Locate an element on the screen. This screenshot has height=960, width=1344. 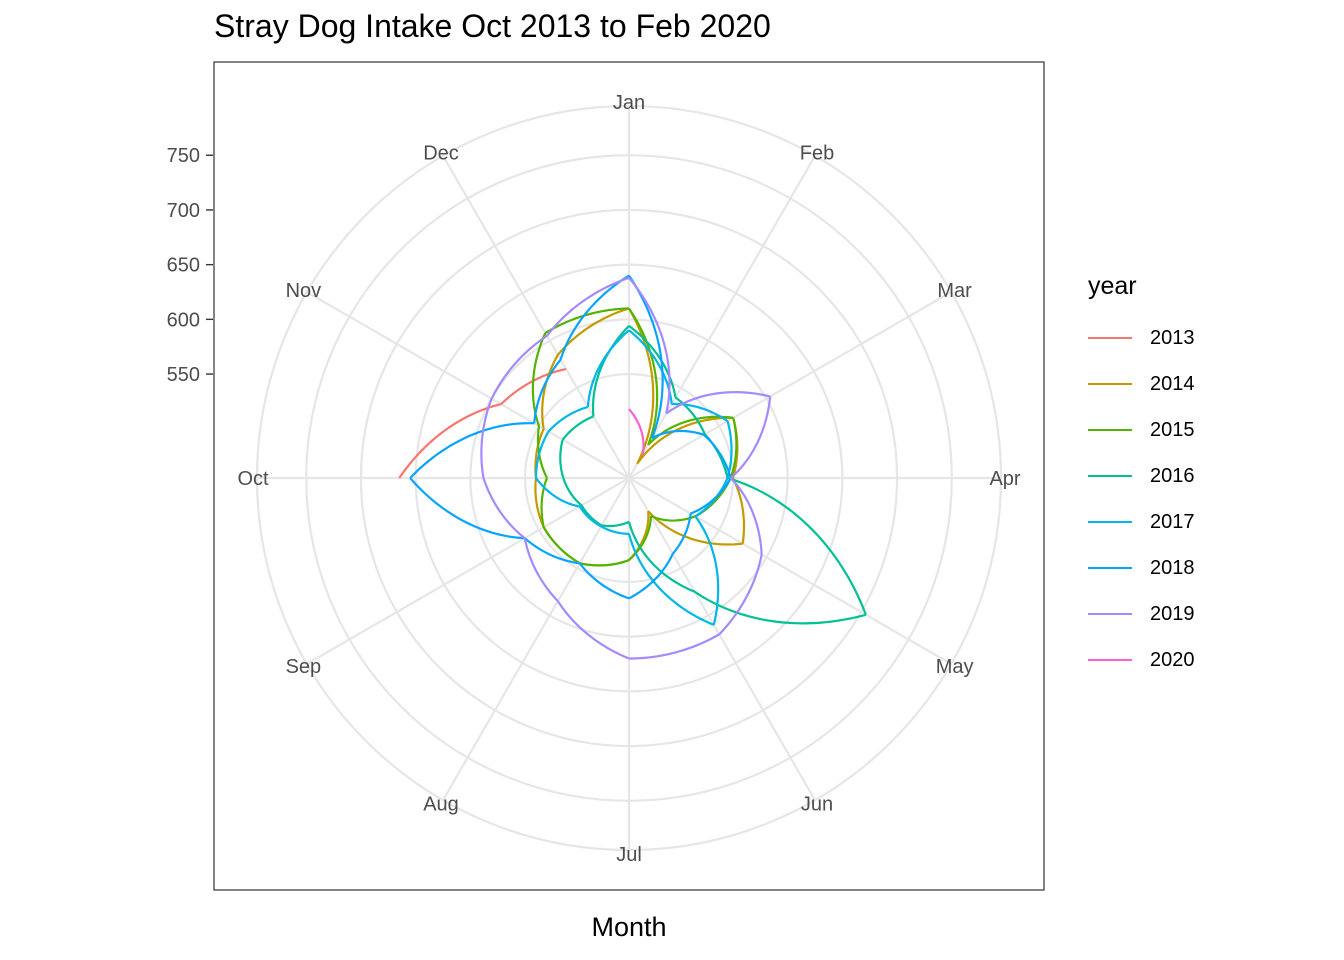
legend-key-2018 is located at coordinates (1110, 568).